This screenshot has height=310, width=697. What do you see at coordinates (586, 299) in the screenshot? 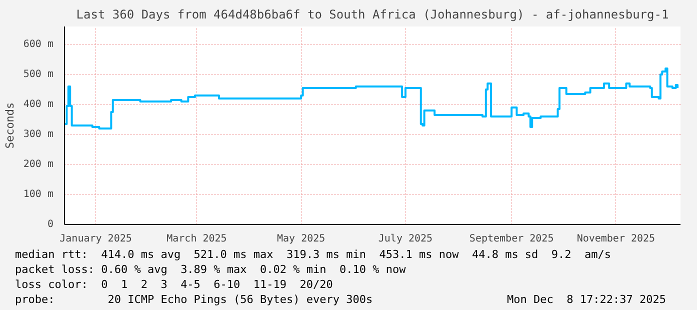
I see `text: Mon Dec 8 17:22:37 2025` at bounding box center [586, 299].